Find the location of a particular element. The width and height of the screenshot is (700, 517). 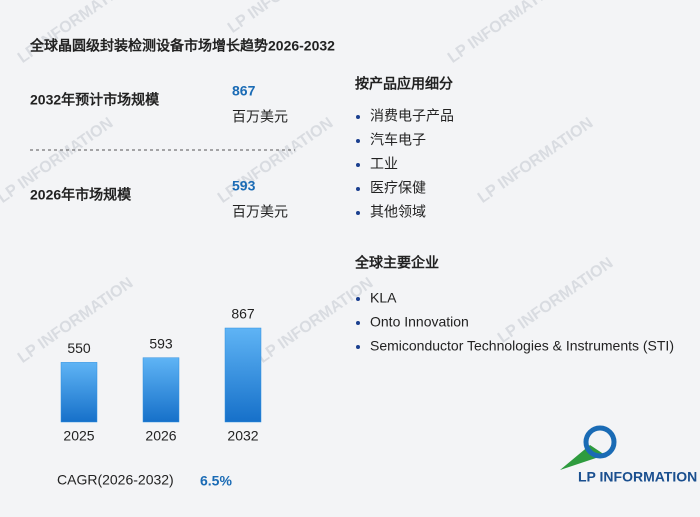

x-tick-label: 2032 is located at coordinates (242, 436).